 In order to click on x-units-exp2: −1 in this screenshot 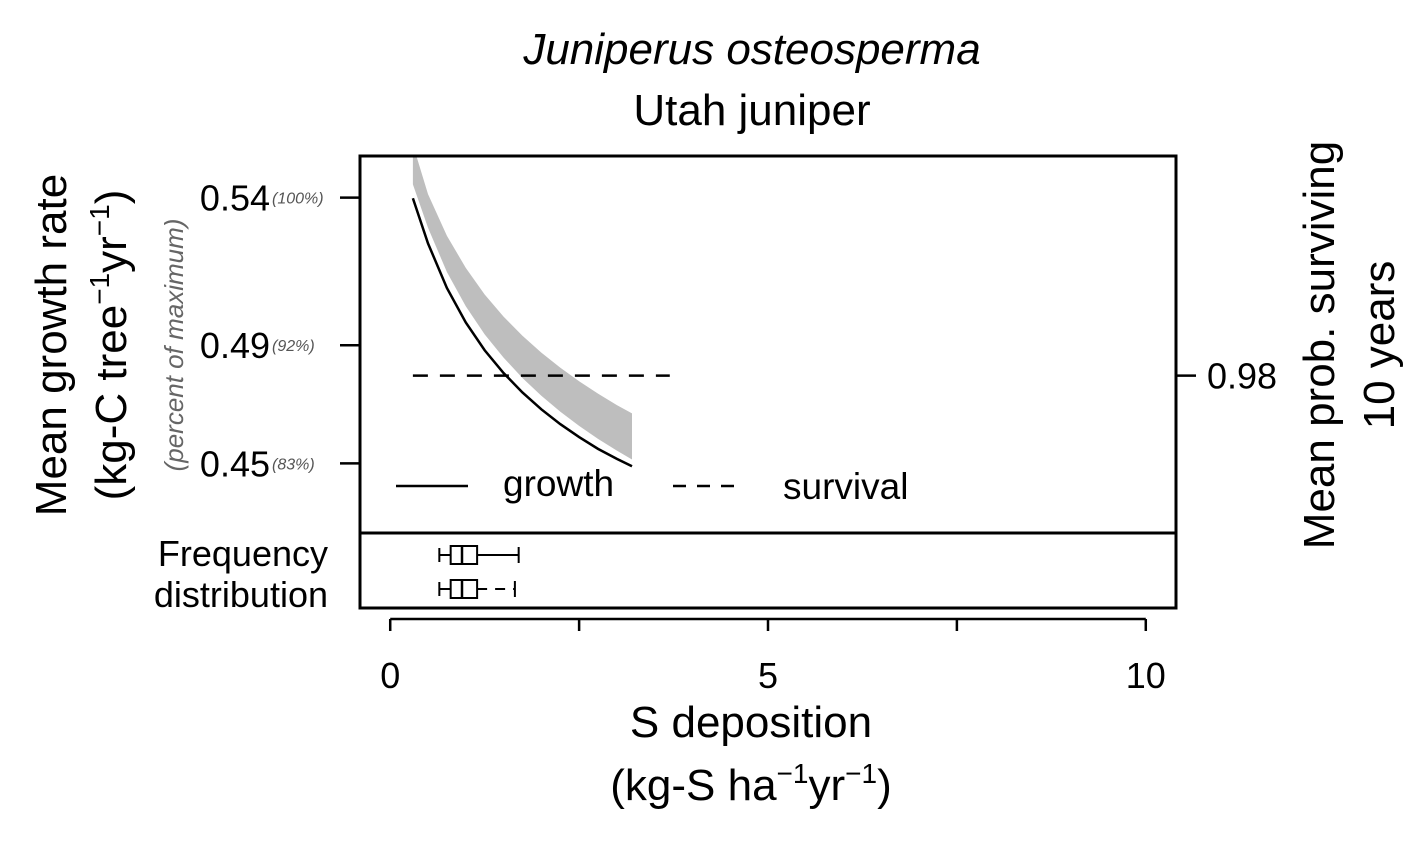, I will do `click(861, 773)`.